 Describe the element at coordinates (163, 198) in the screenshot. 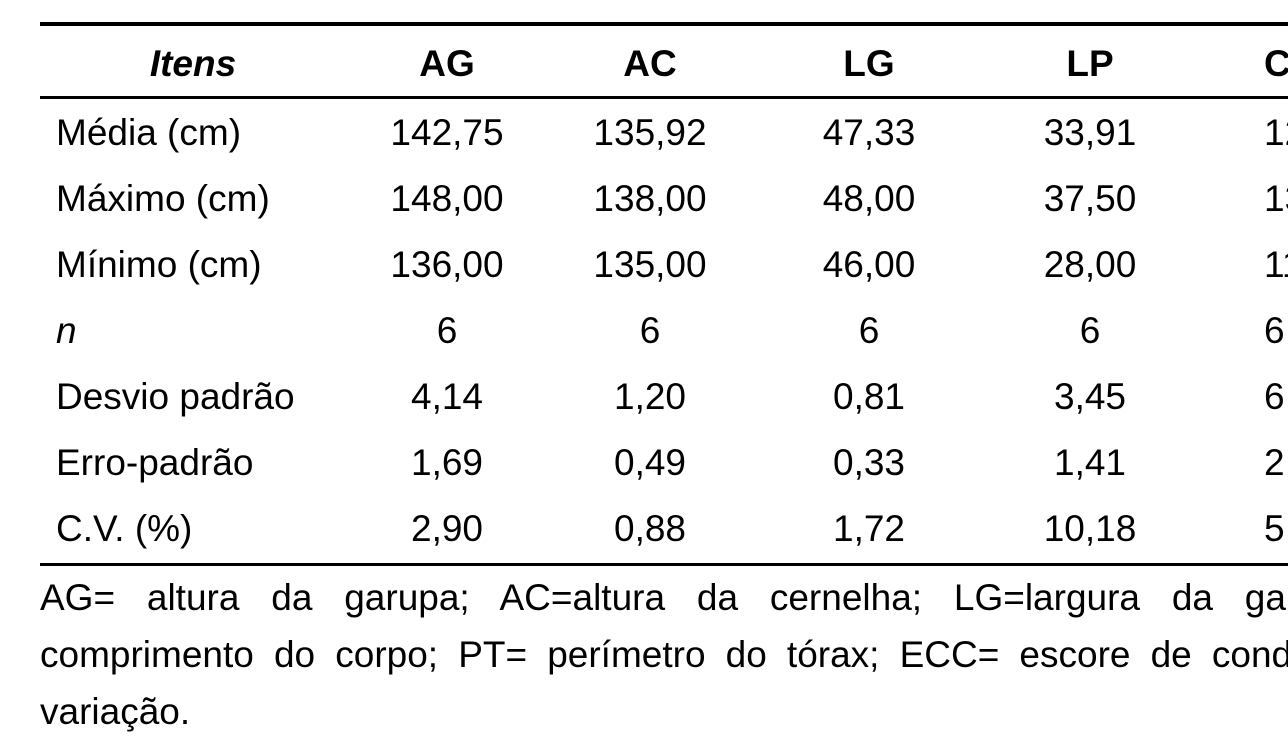

I see `row-label: Máximo (cm)` at that location.